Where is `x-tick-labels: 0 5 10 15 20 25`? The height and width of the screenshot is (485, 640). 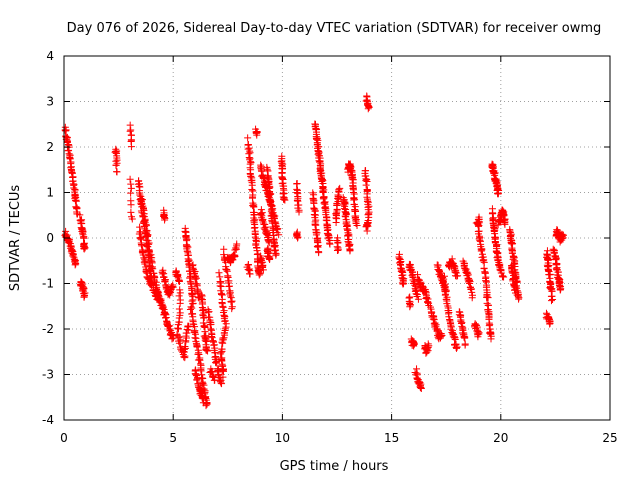 x-tick-labels: 0 5 10 15 20 25 is located at coordinates (338, 438).